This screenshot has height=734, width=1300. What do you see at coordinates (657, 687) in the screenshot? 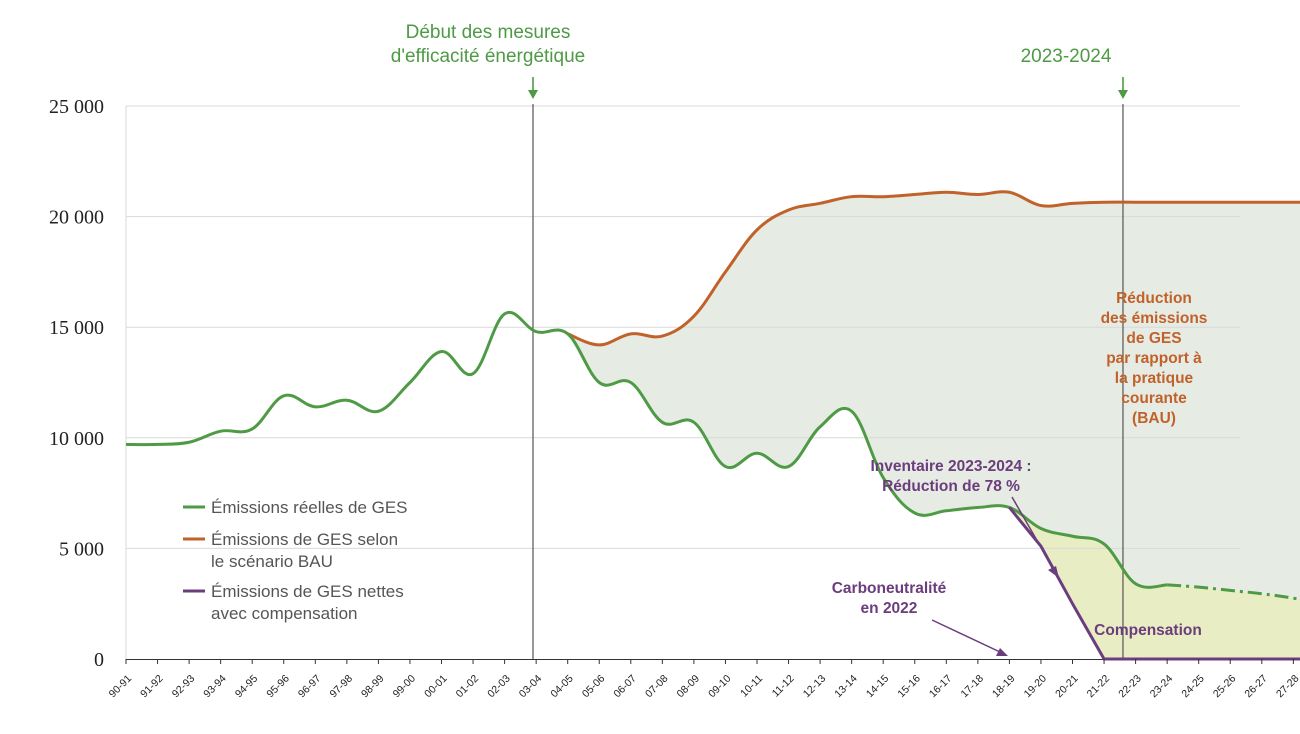
I see `x-tick-label: 07-08` at bounding box center [657, 687].